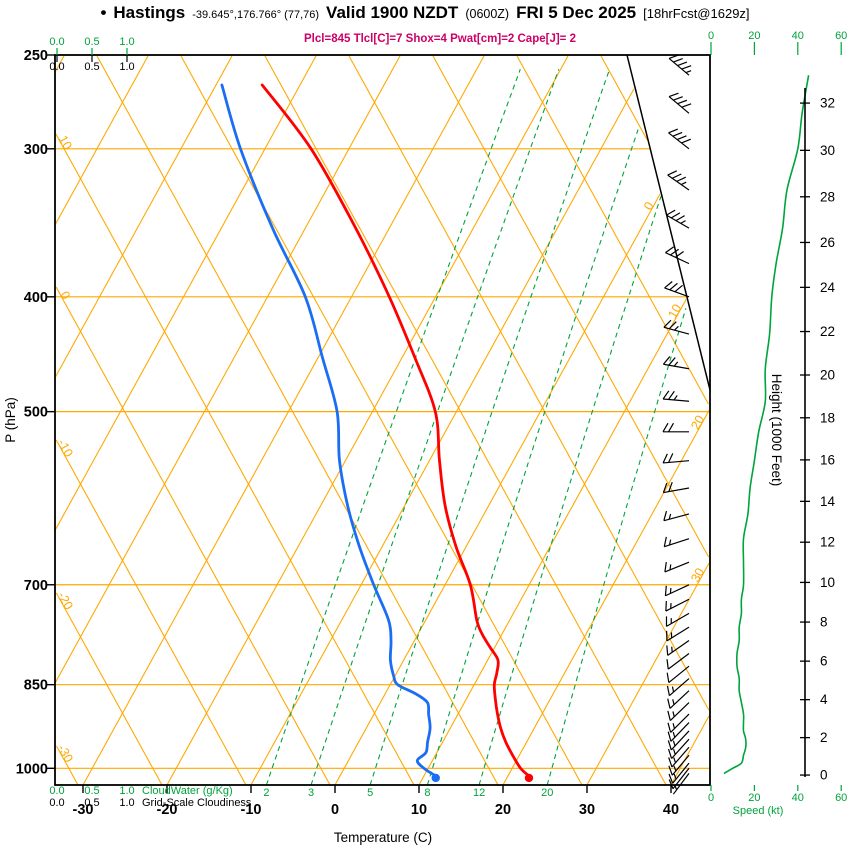 Image resolution: width=850 pixels, height=860 pixels. Describe the element at coordinates (392, 12) in the screenshot. I see `valid-time: Valid 1900 NZDT` at that location.